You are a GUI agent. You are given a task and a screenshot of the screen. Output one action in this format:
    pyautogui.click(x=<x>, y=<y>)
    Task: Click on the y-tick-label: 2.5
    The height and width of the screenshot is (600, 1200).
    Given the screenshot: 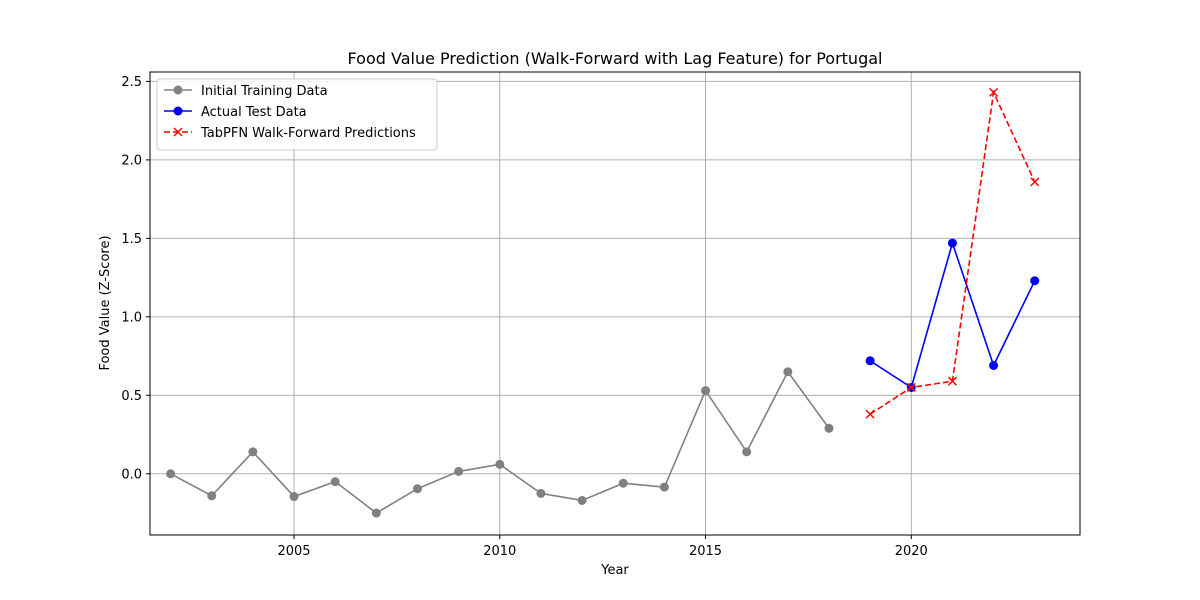 What is the action you would take?
    pyautogui.click(x=131, y=82)
    